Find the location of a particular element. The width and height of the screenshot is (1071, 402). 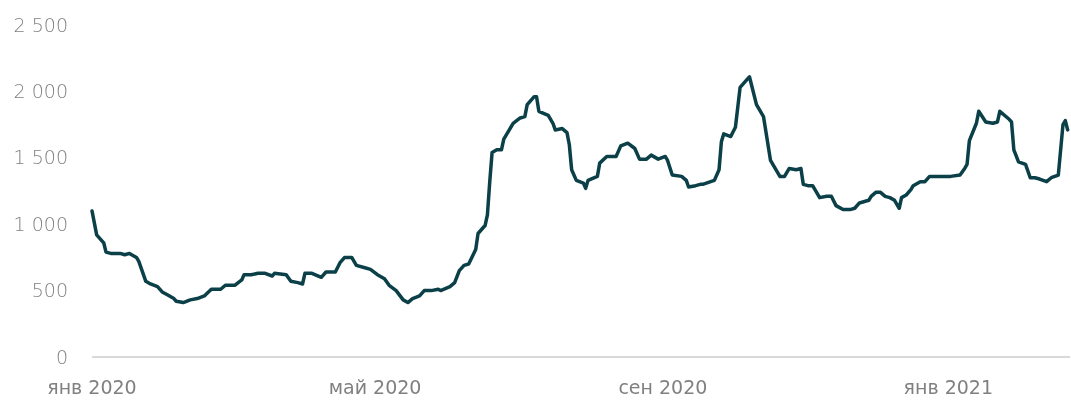

x-tick-label: янв 2021 is located at coordinates (948, 387).